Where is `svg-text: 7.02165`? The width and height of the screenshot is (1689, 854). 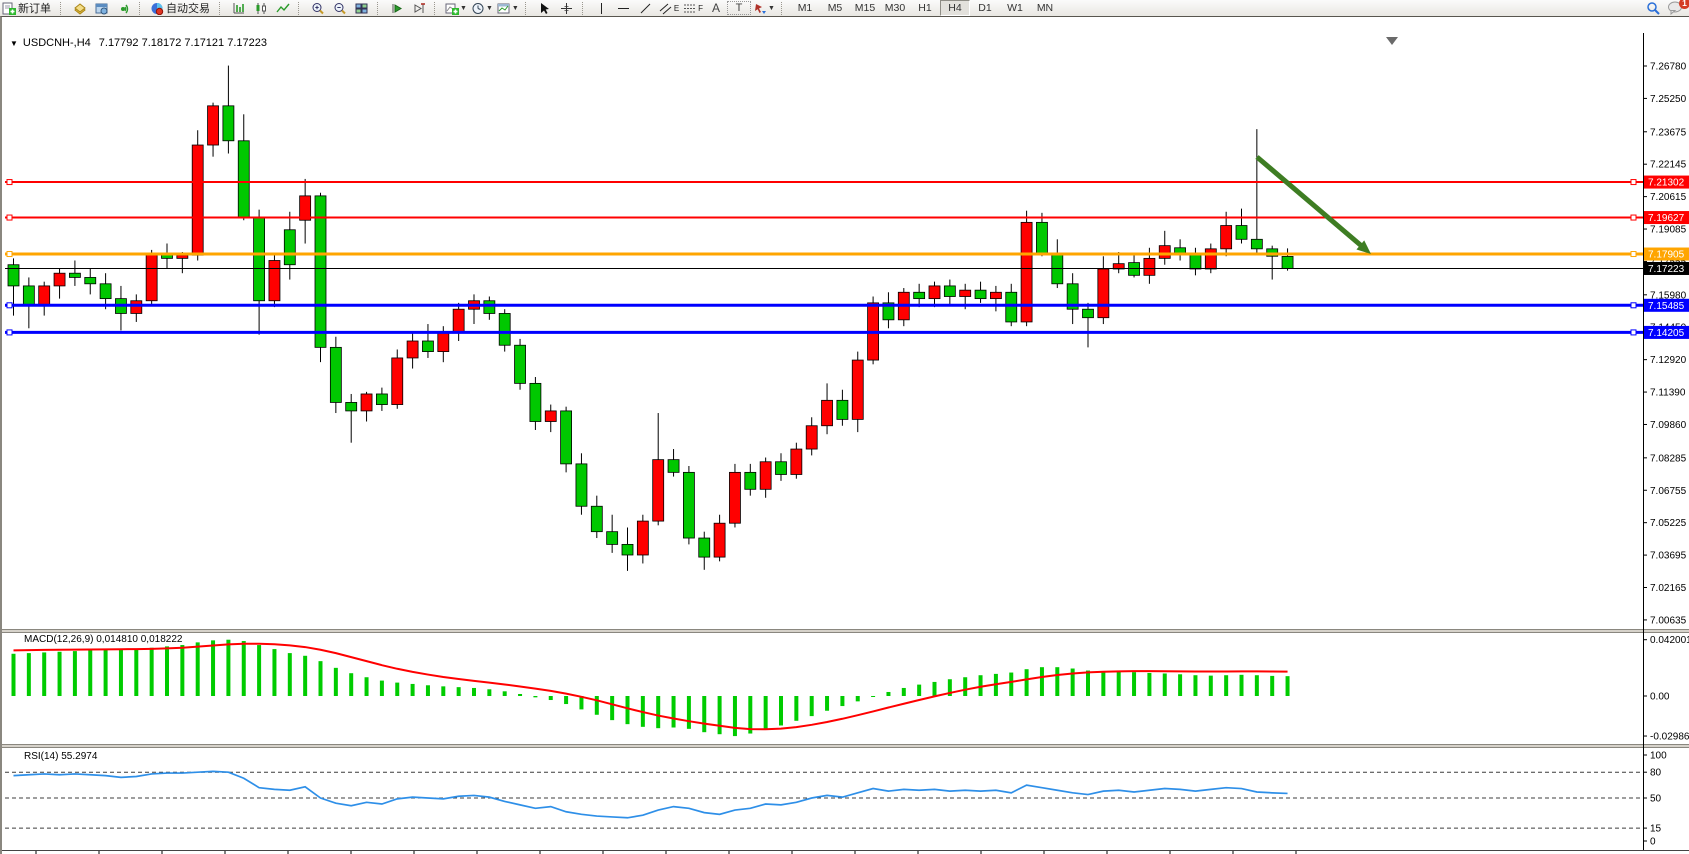
svg-text: 7.02165 is located at coordinates (1668, 588).